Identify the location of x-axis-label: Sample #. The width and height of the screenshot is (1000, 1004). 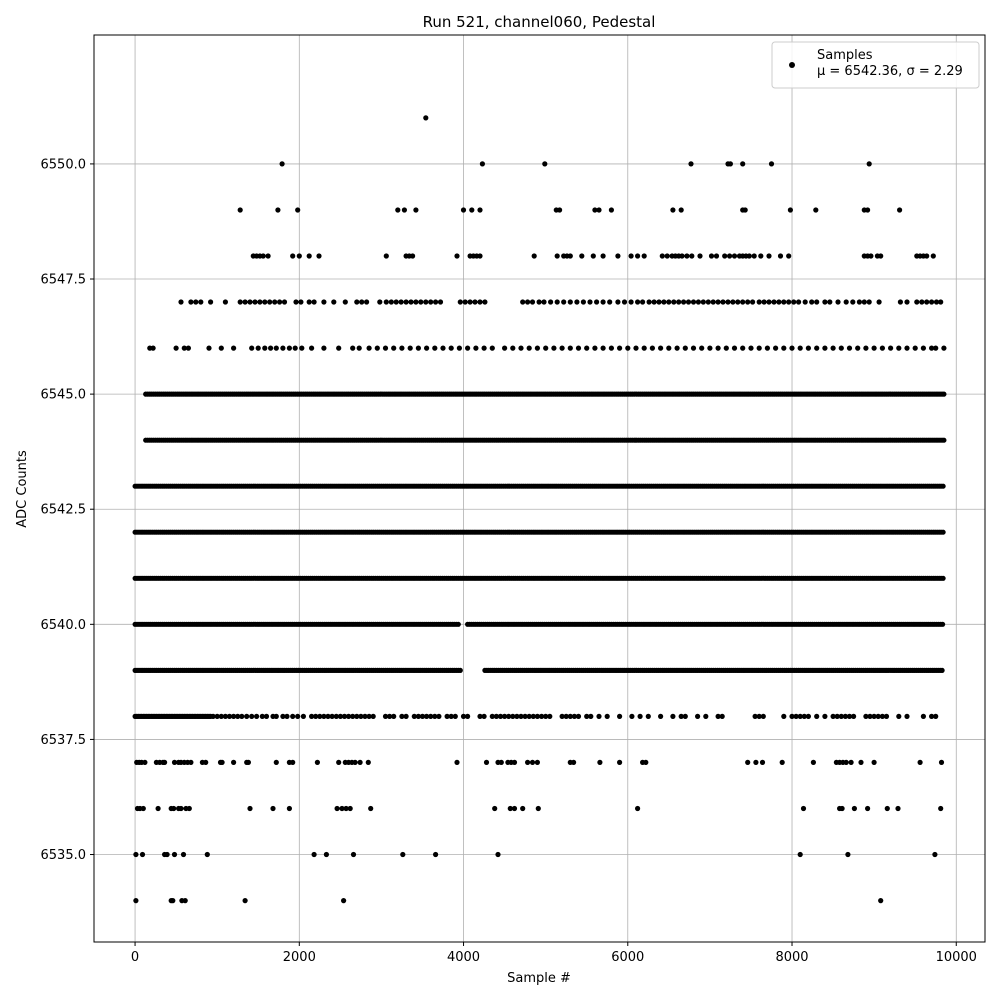
(539, 978).